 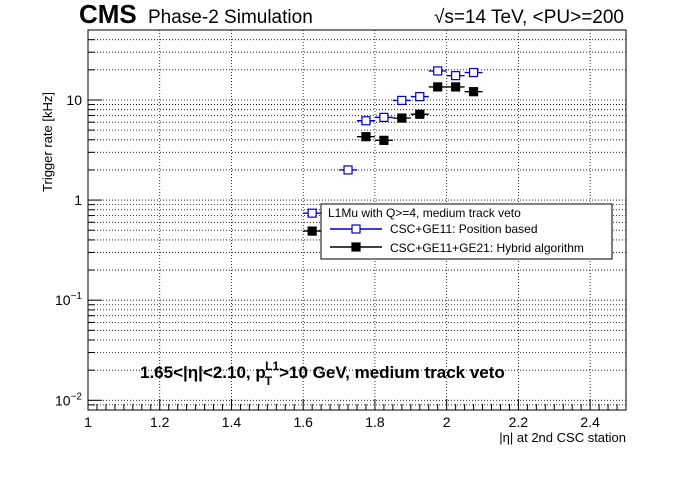 What do you see at coordinates (230, 17) in the screenshot?
I see `subtitle-label: Phase-2 Simulation` at bounding box center [230, 17].